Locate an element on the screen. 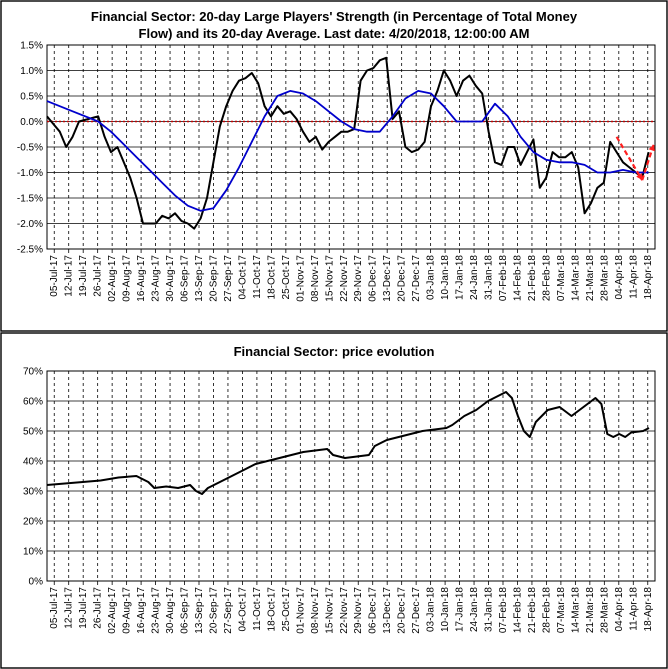 The height and width of the screenshot is (669, 668). top-x-tick-label: 07-Mar-18 is located at coordinates (561, 278).